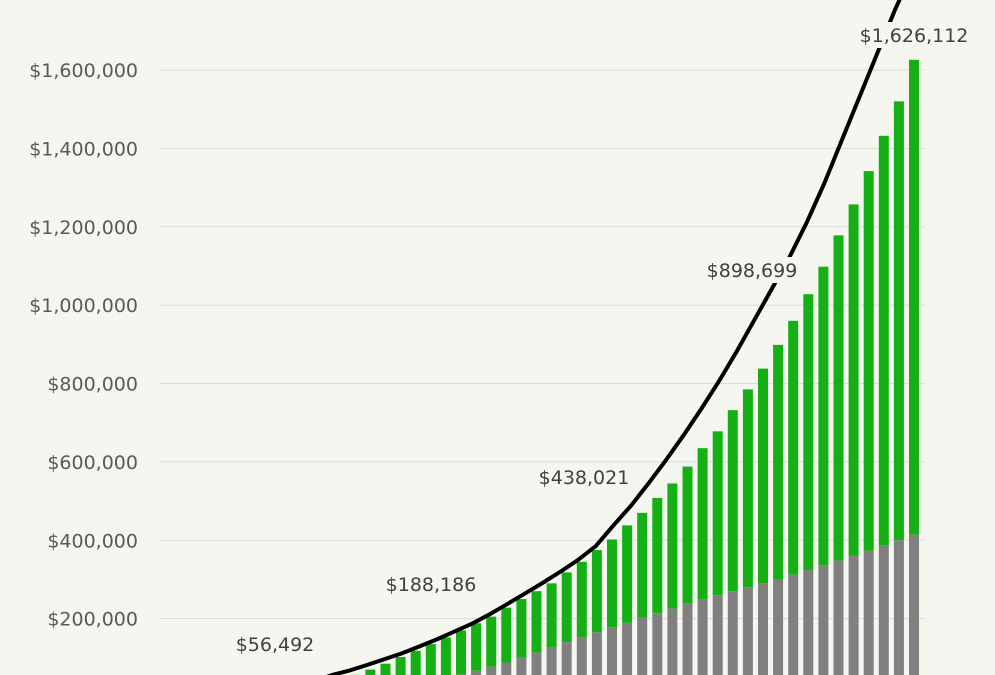 The image size is (995, 675). Describe the element at coordinates (83, 71) in the screenshot. I see `y-tick-label: $1,600,000` at that location.